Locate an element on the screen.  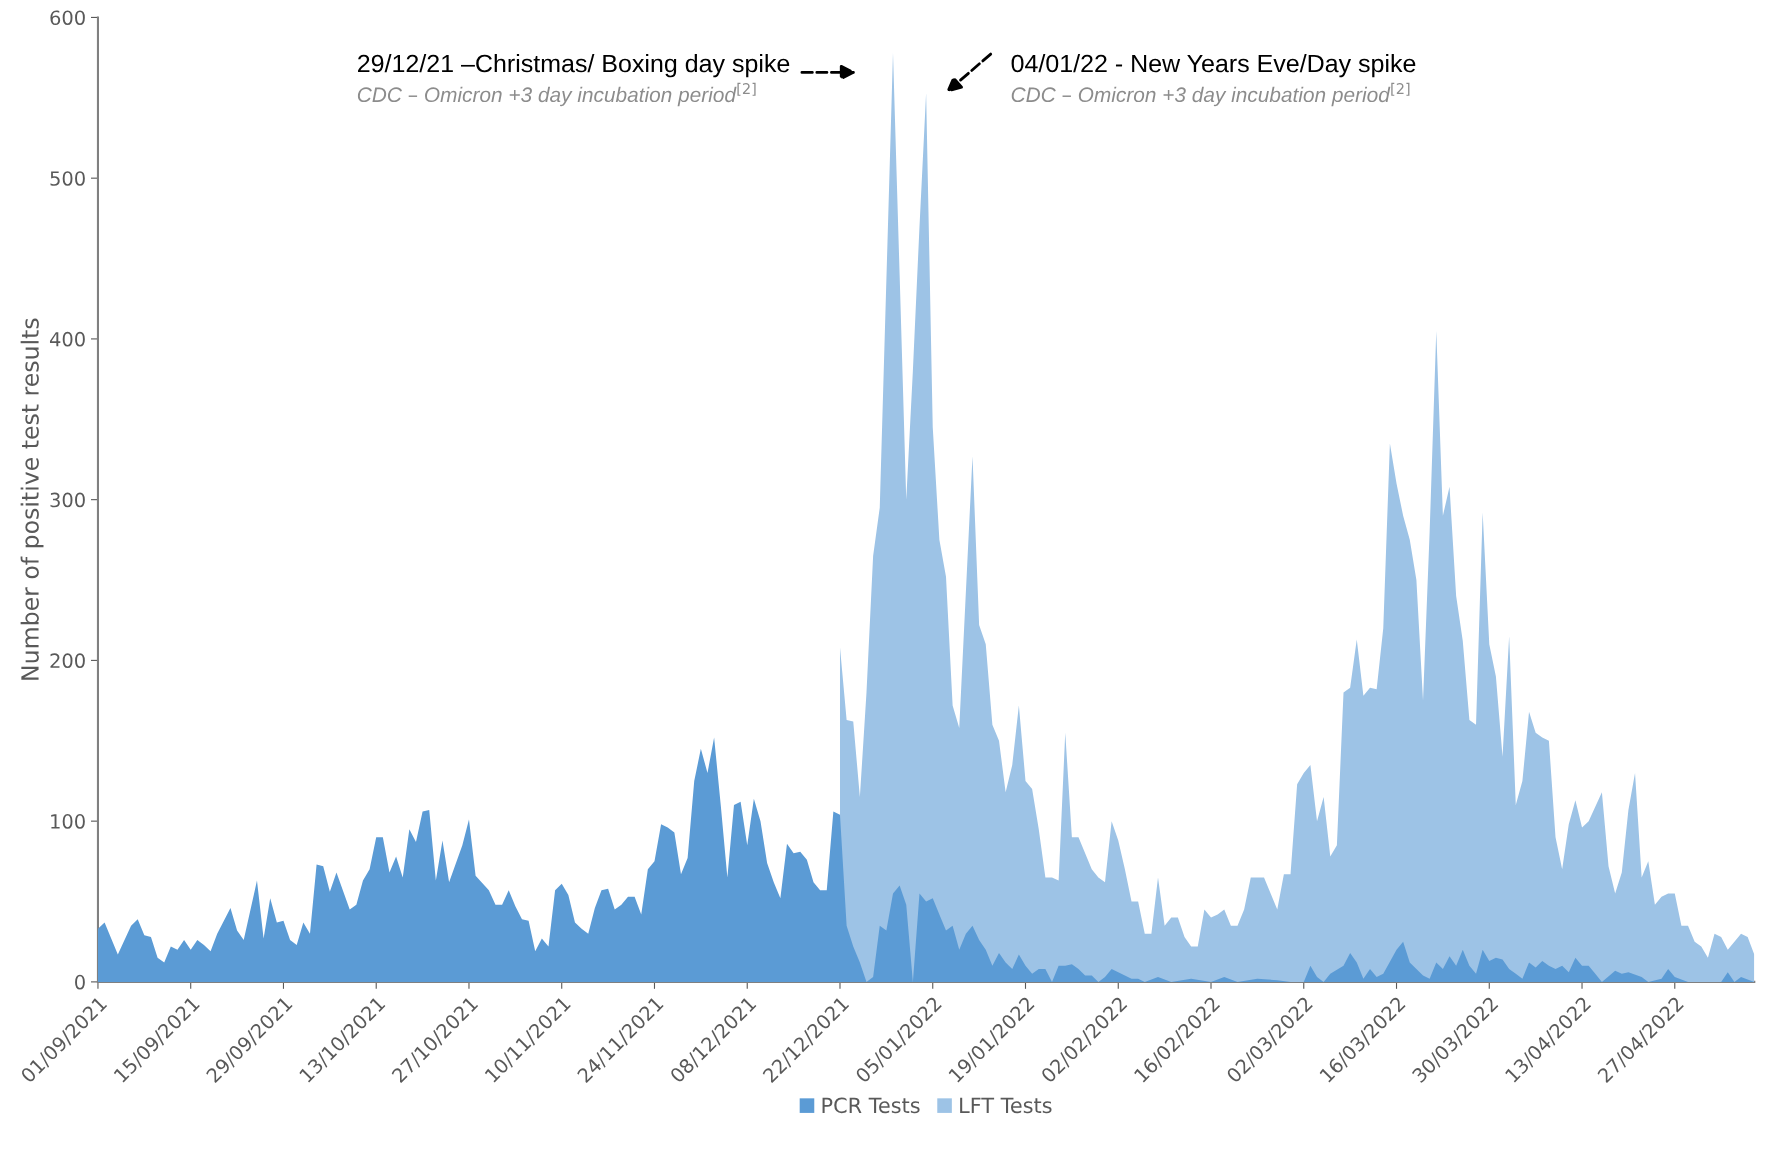
legend-label: LFT Tests is located at coordinates (1006, 1105).